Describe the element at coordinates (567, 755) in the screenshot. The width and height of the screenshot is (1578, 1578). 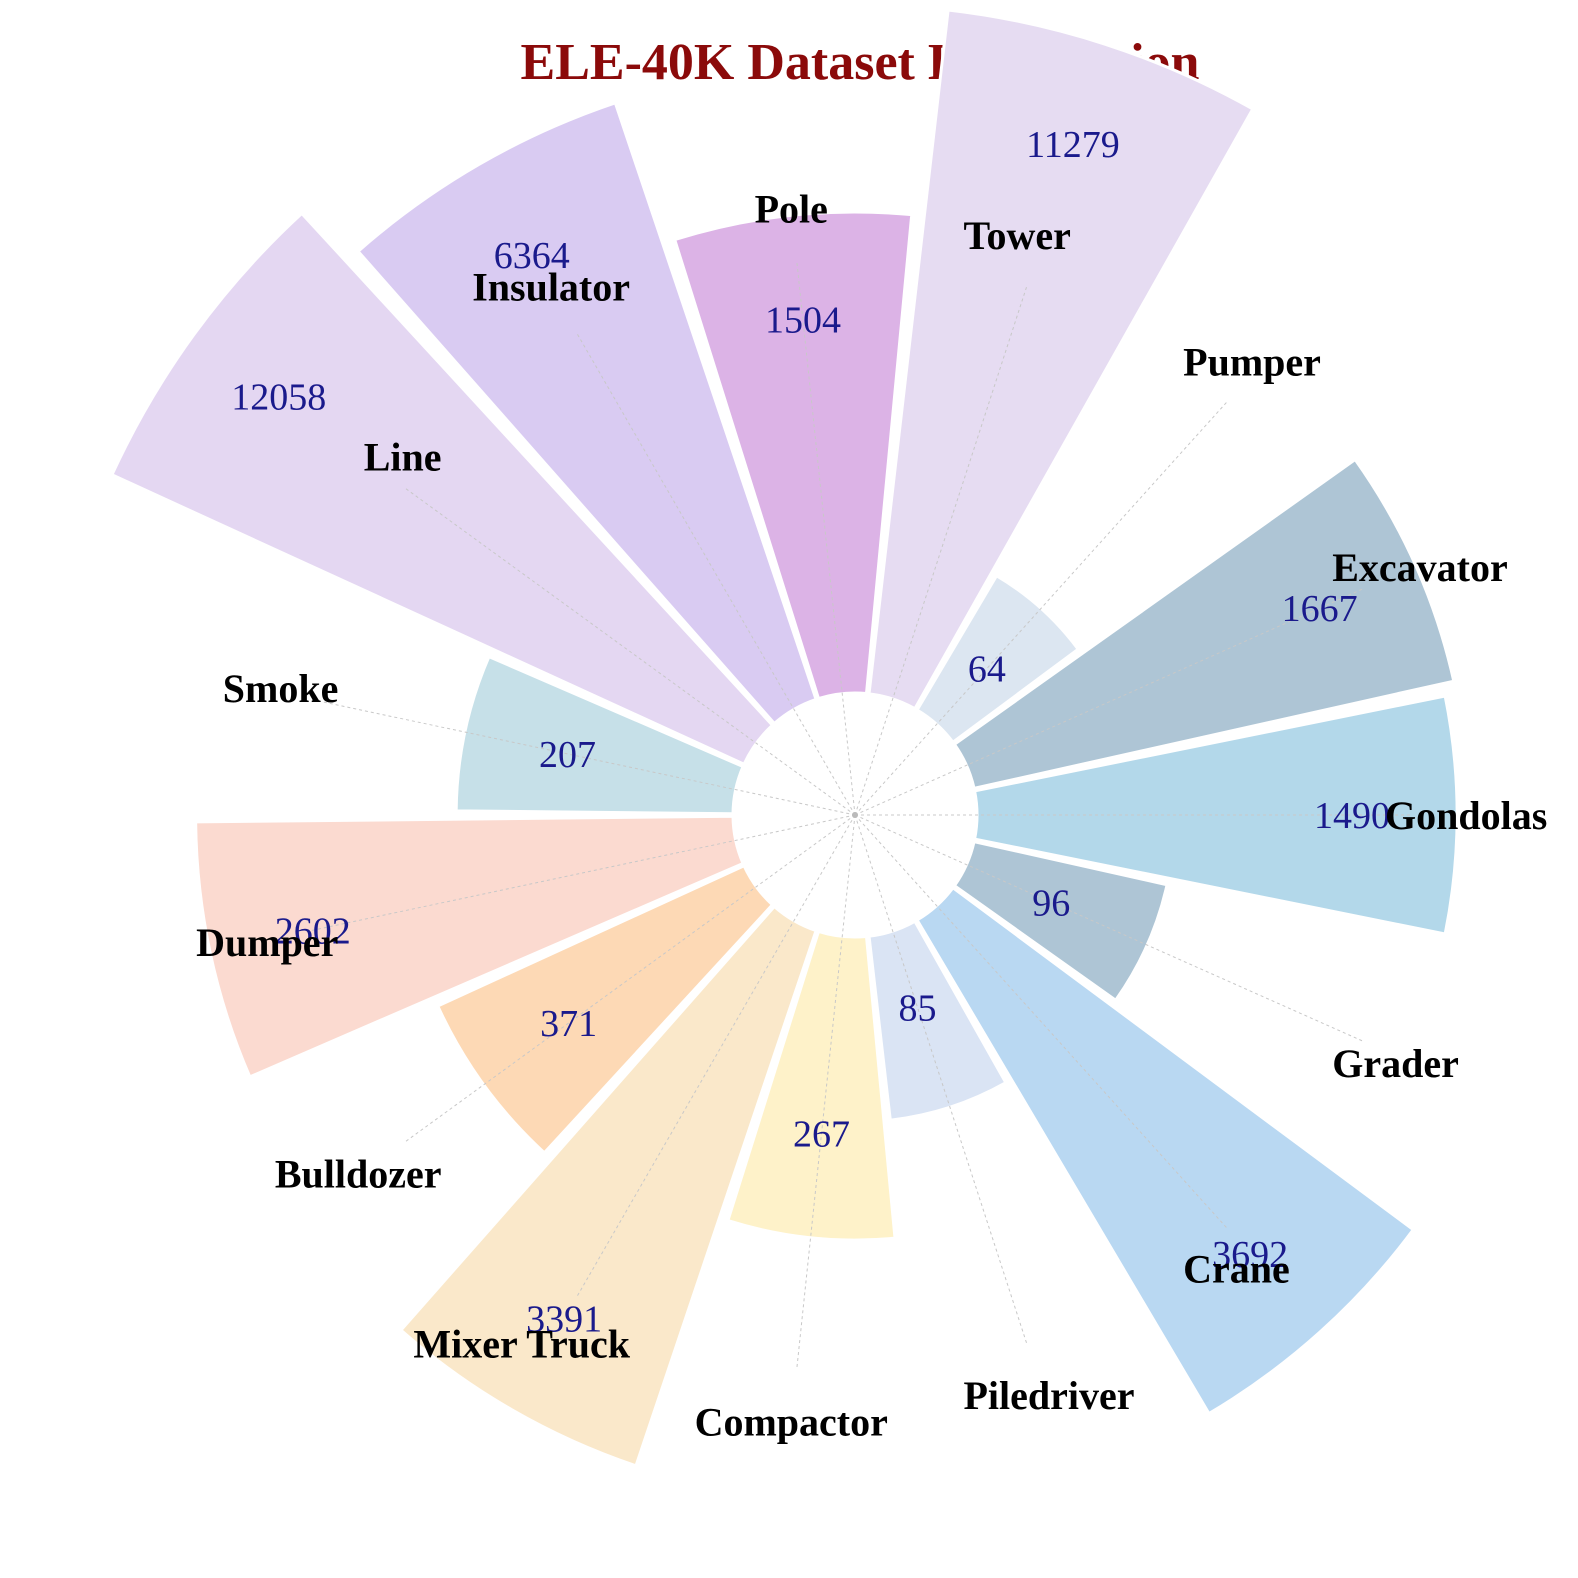
I see `value-label-smoke: 207` at that location.